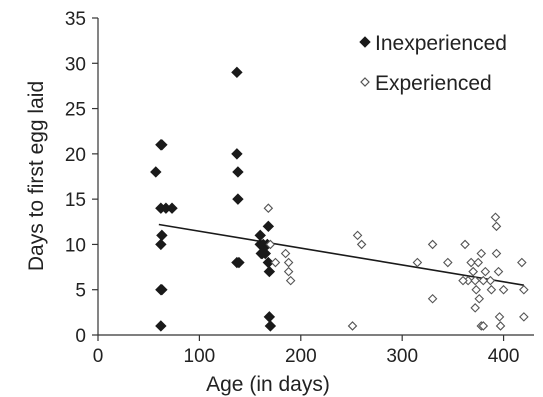 The width and height of the screenshot is (543, 397). What do you see at coordinates (433, 83) in the screenshot?
I see `legend-label-experienced: Experienced` at bounding box center [433, 83].